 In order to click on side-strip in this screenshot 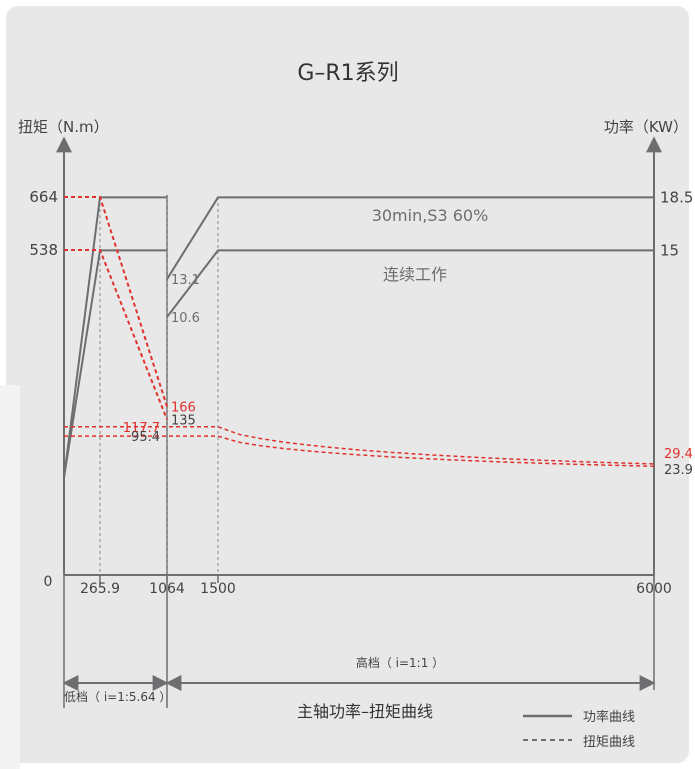, I will do `click(10, 577)`.